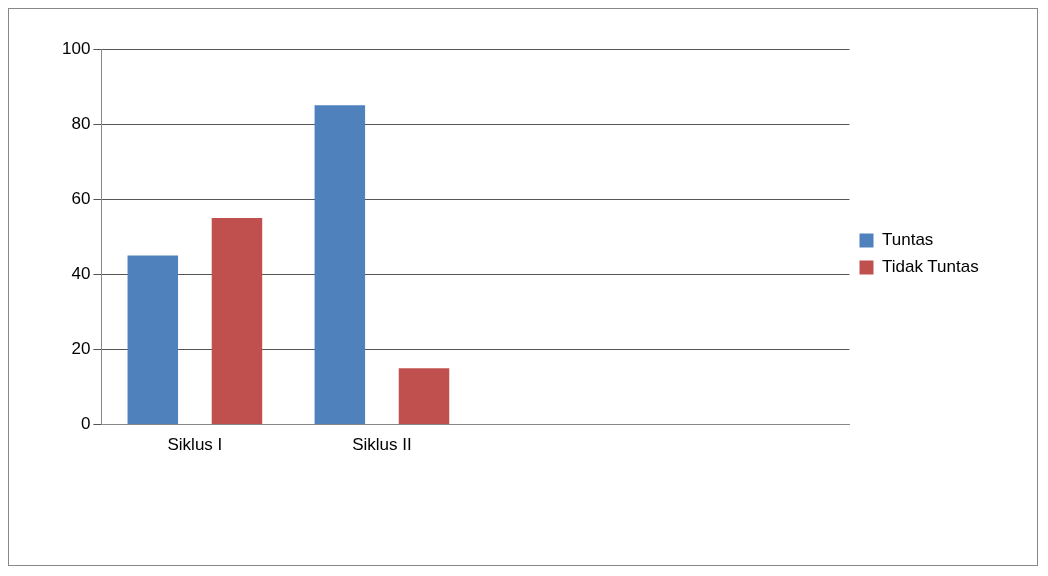 Image resolution: width=1048 pixels, height=576 pixels. I want to click on legend-label: Tuntas, so click(908, 240).